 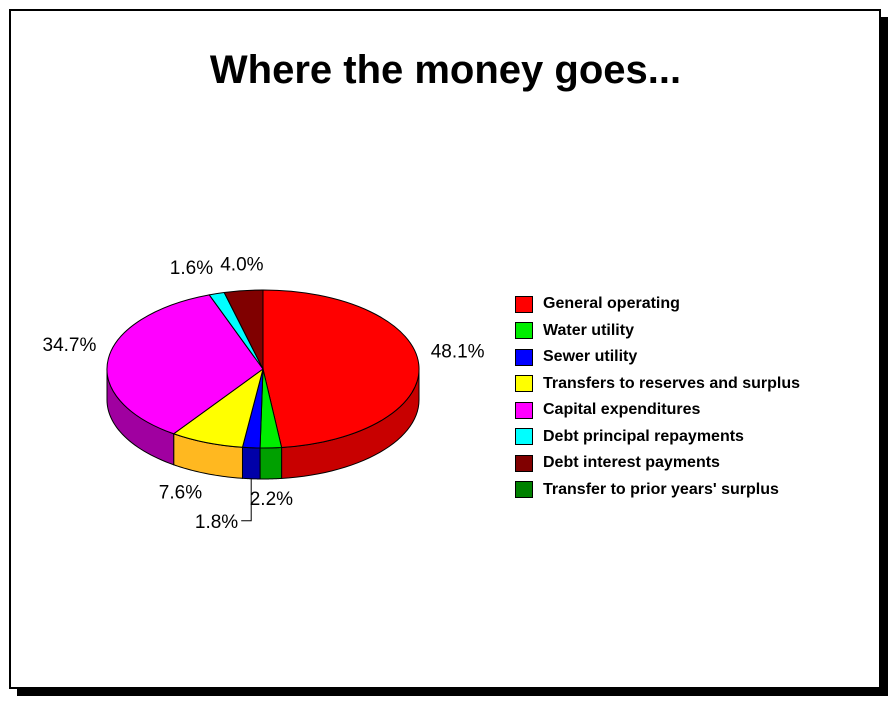 What do you see at coordinates (631, 463) in the screenshot?
I see `legend-label: Debt interest payments` at bounding box center [631, 463].